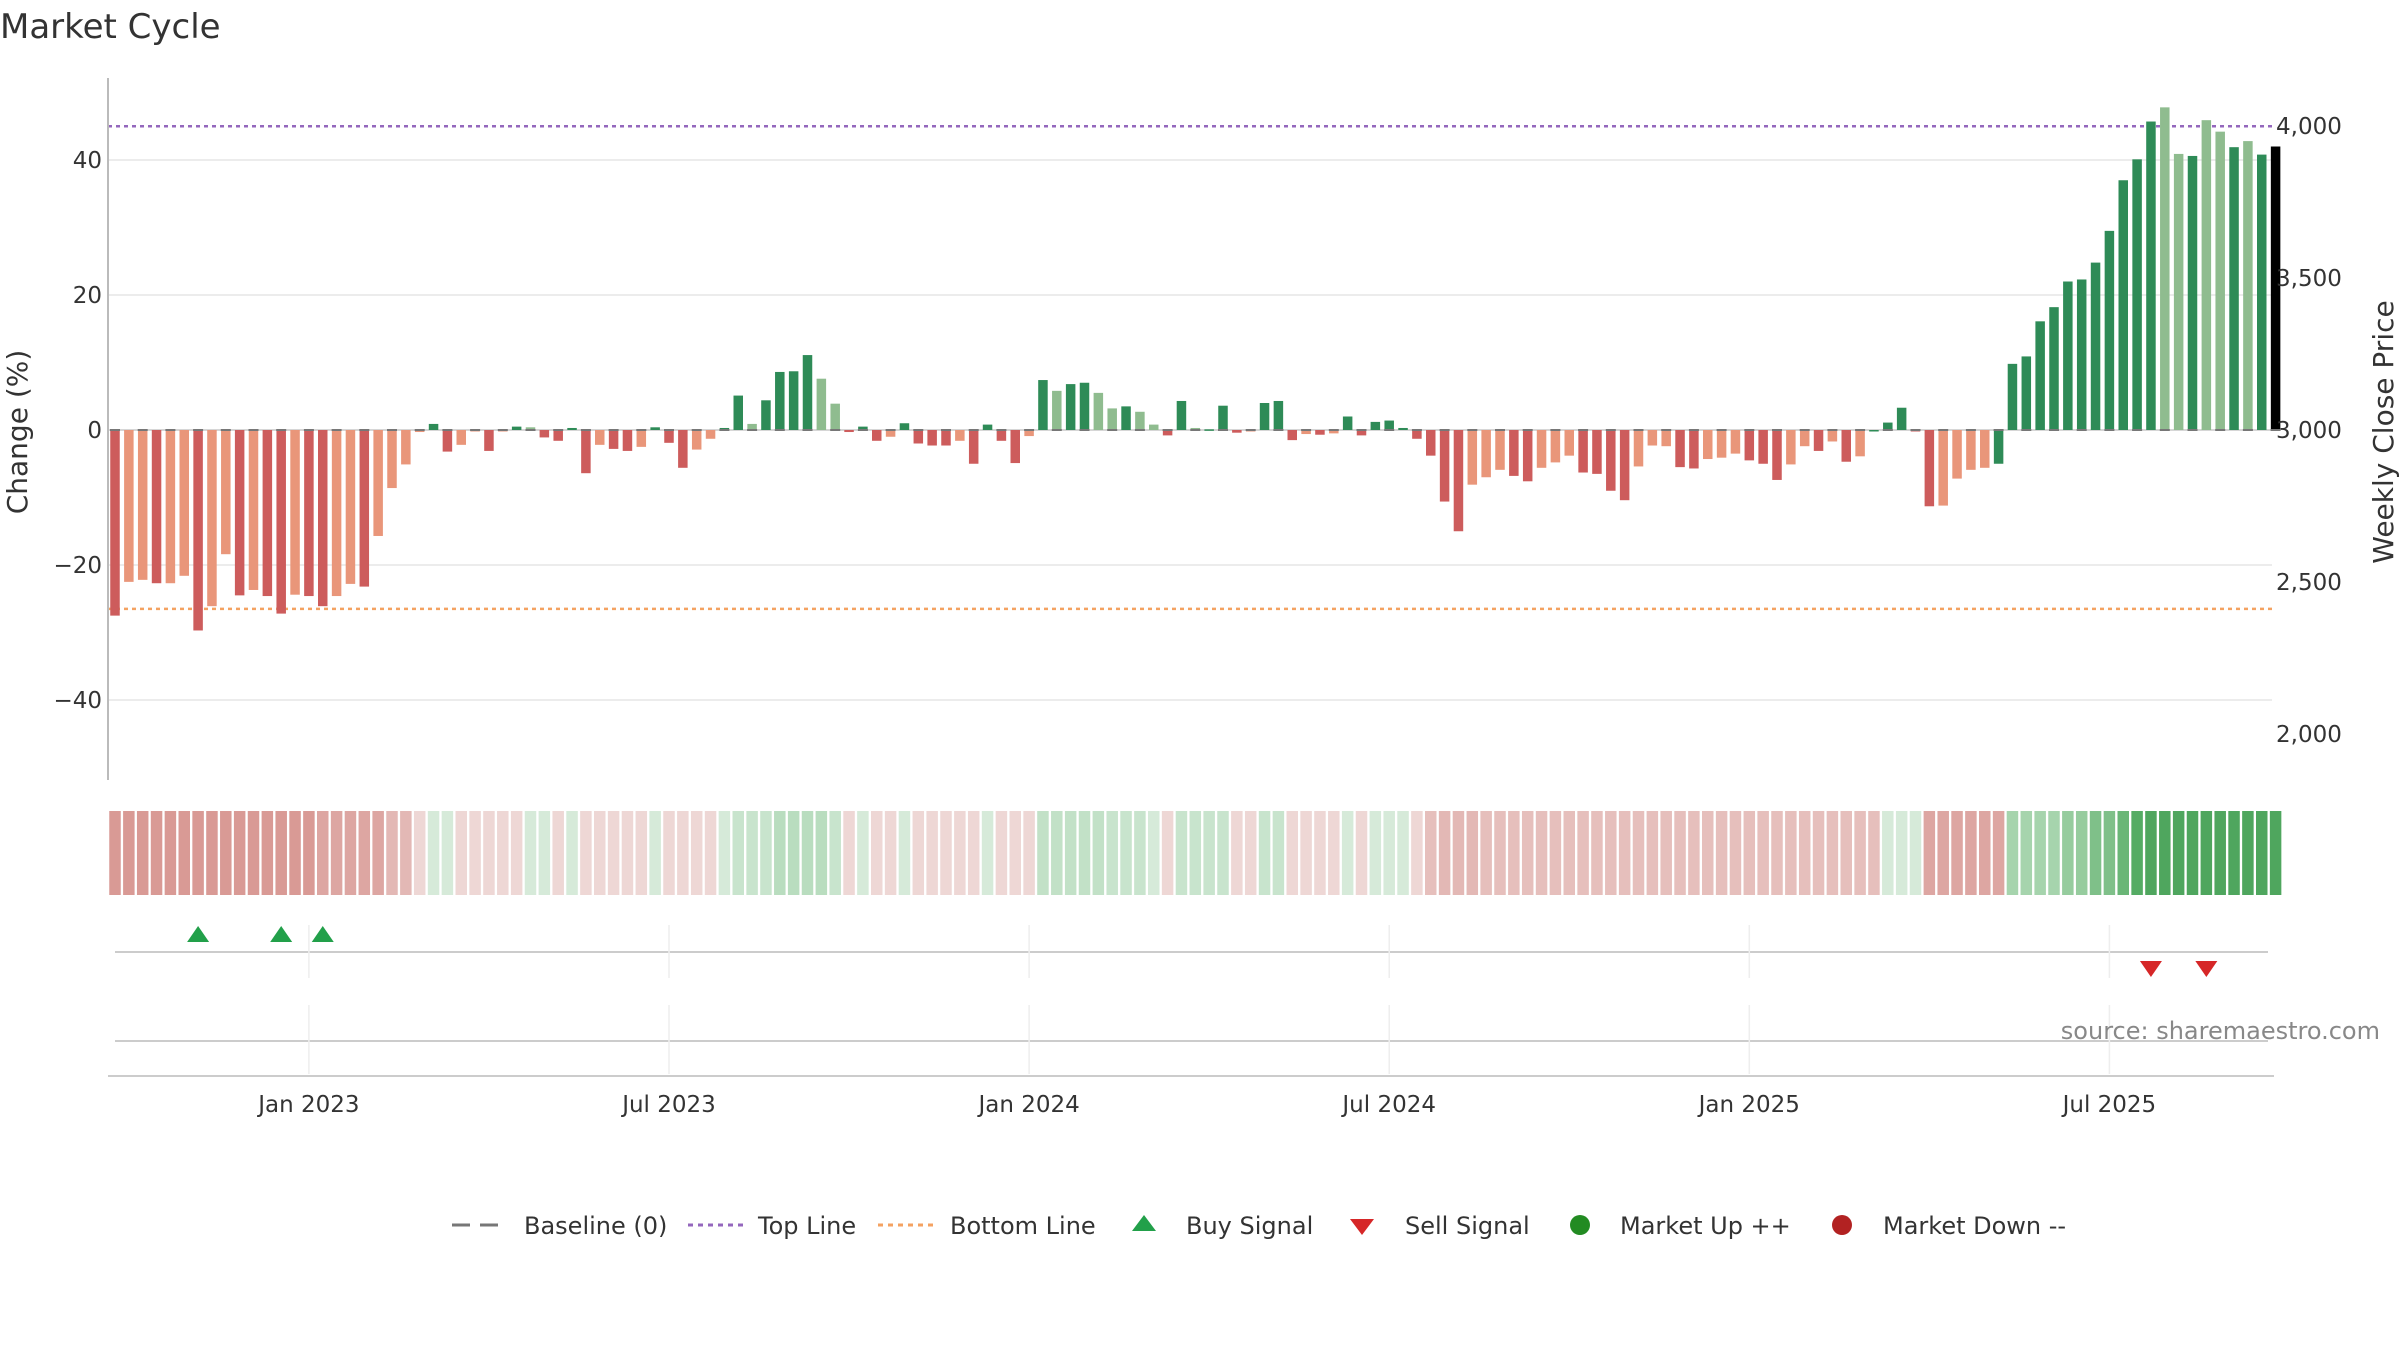  What do you see at coordinates (559, 1226) in the screenshot?
I see `legend-baseline: Baseline (0)` at bounding box center [559, 1226].